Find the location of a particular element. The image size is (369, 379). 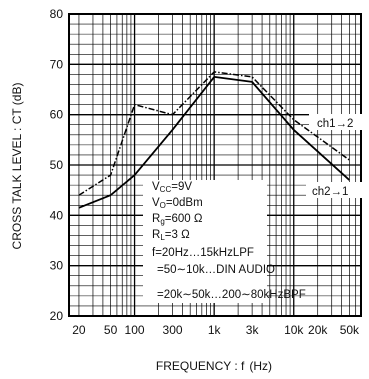

condition-rl: RL=3 Ω is located at coordinates (171, 235).